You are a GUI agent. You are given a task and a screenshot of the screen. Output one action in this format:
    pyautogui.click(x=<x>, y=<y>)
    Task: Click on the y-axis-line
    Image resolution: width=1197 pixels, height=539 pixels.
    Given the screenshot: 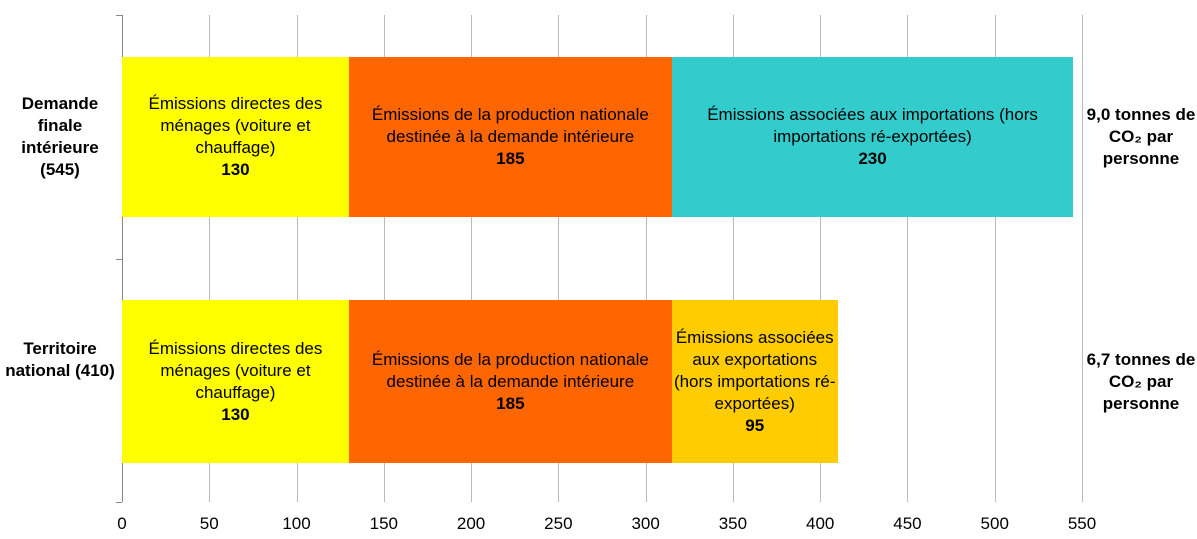 What is the action you would take?
    pyautogui.click(x=122, y=258)
    